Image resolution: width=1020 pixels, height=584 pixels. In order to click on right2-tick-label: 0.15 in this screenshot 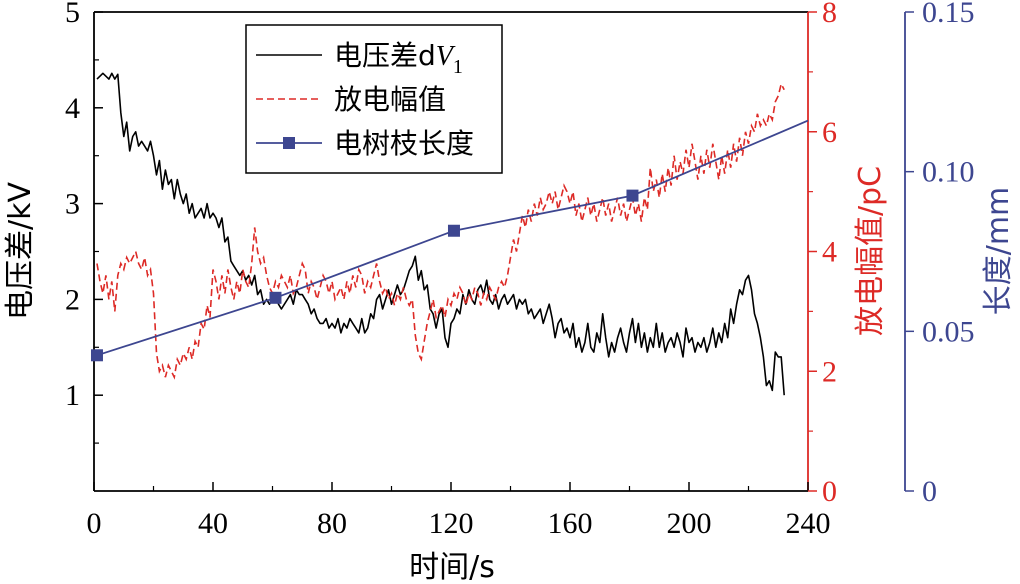, I will do `click(948, 14)`.